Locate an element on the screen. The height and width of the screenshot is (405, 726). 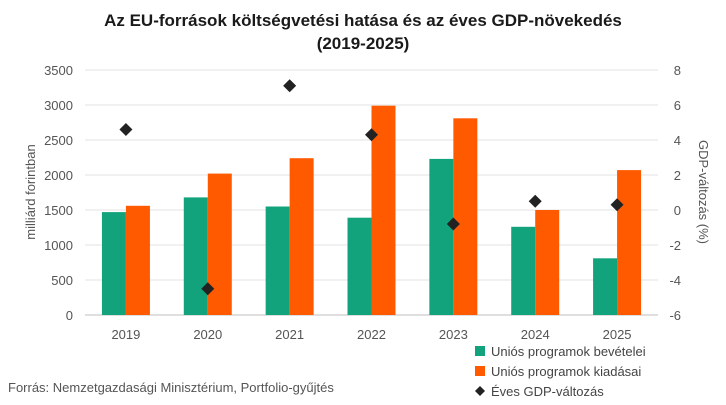
y2-tick-label: 6 is located at coordinates (677, 105).